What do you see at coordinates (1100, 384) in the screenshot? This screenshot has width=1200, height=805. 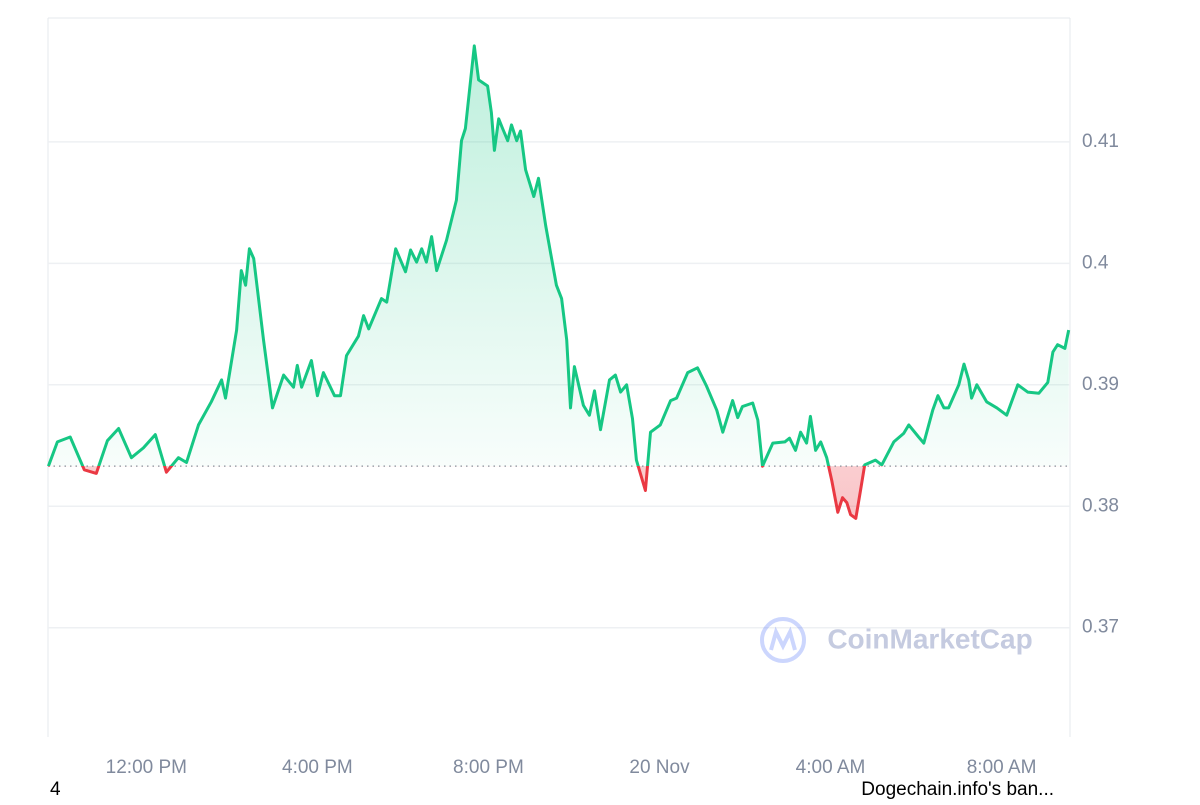 I see `y-tick-label: 0.39` at bounding box center [1100, 384].